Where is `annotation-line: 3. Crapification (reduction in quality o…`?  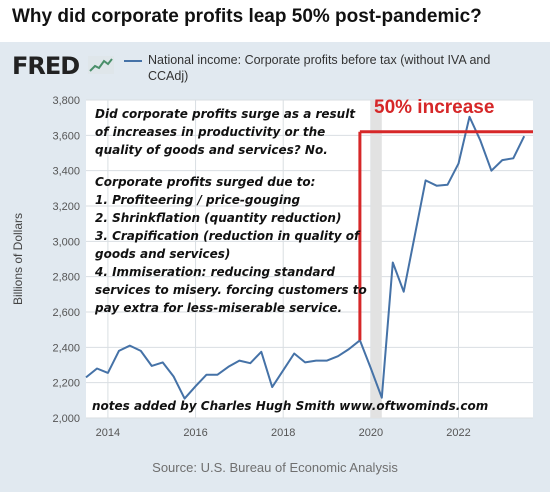 annotation-line: 3. Crapification (reduction in quality o… is located at coordinates (228, 236).